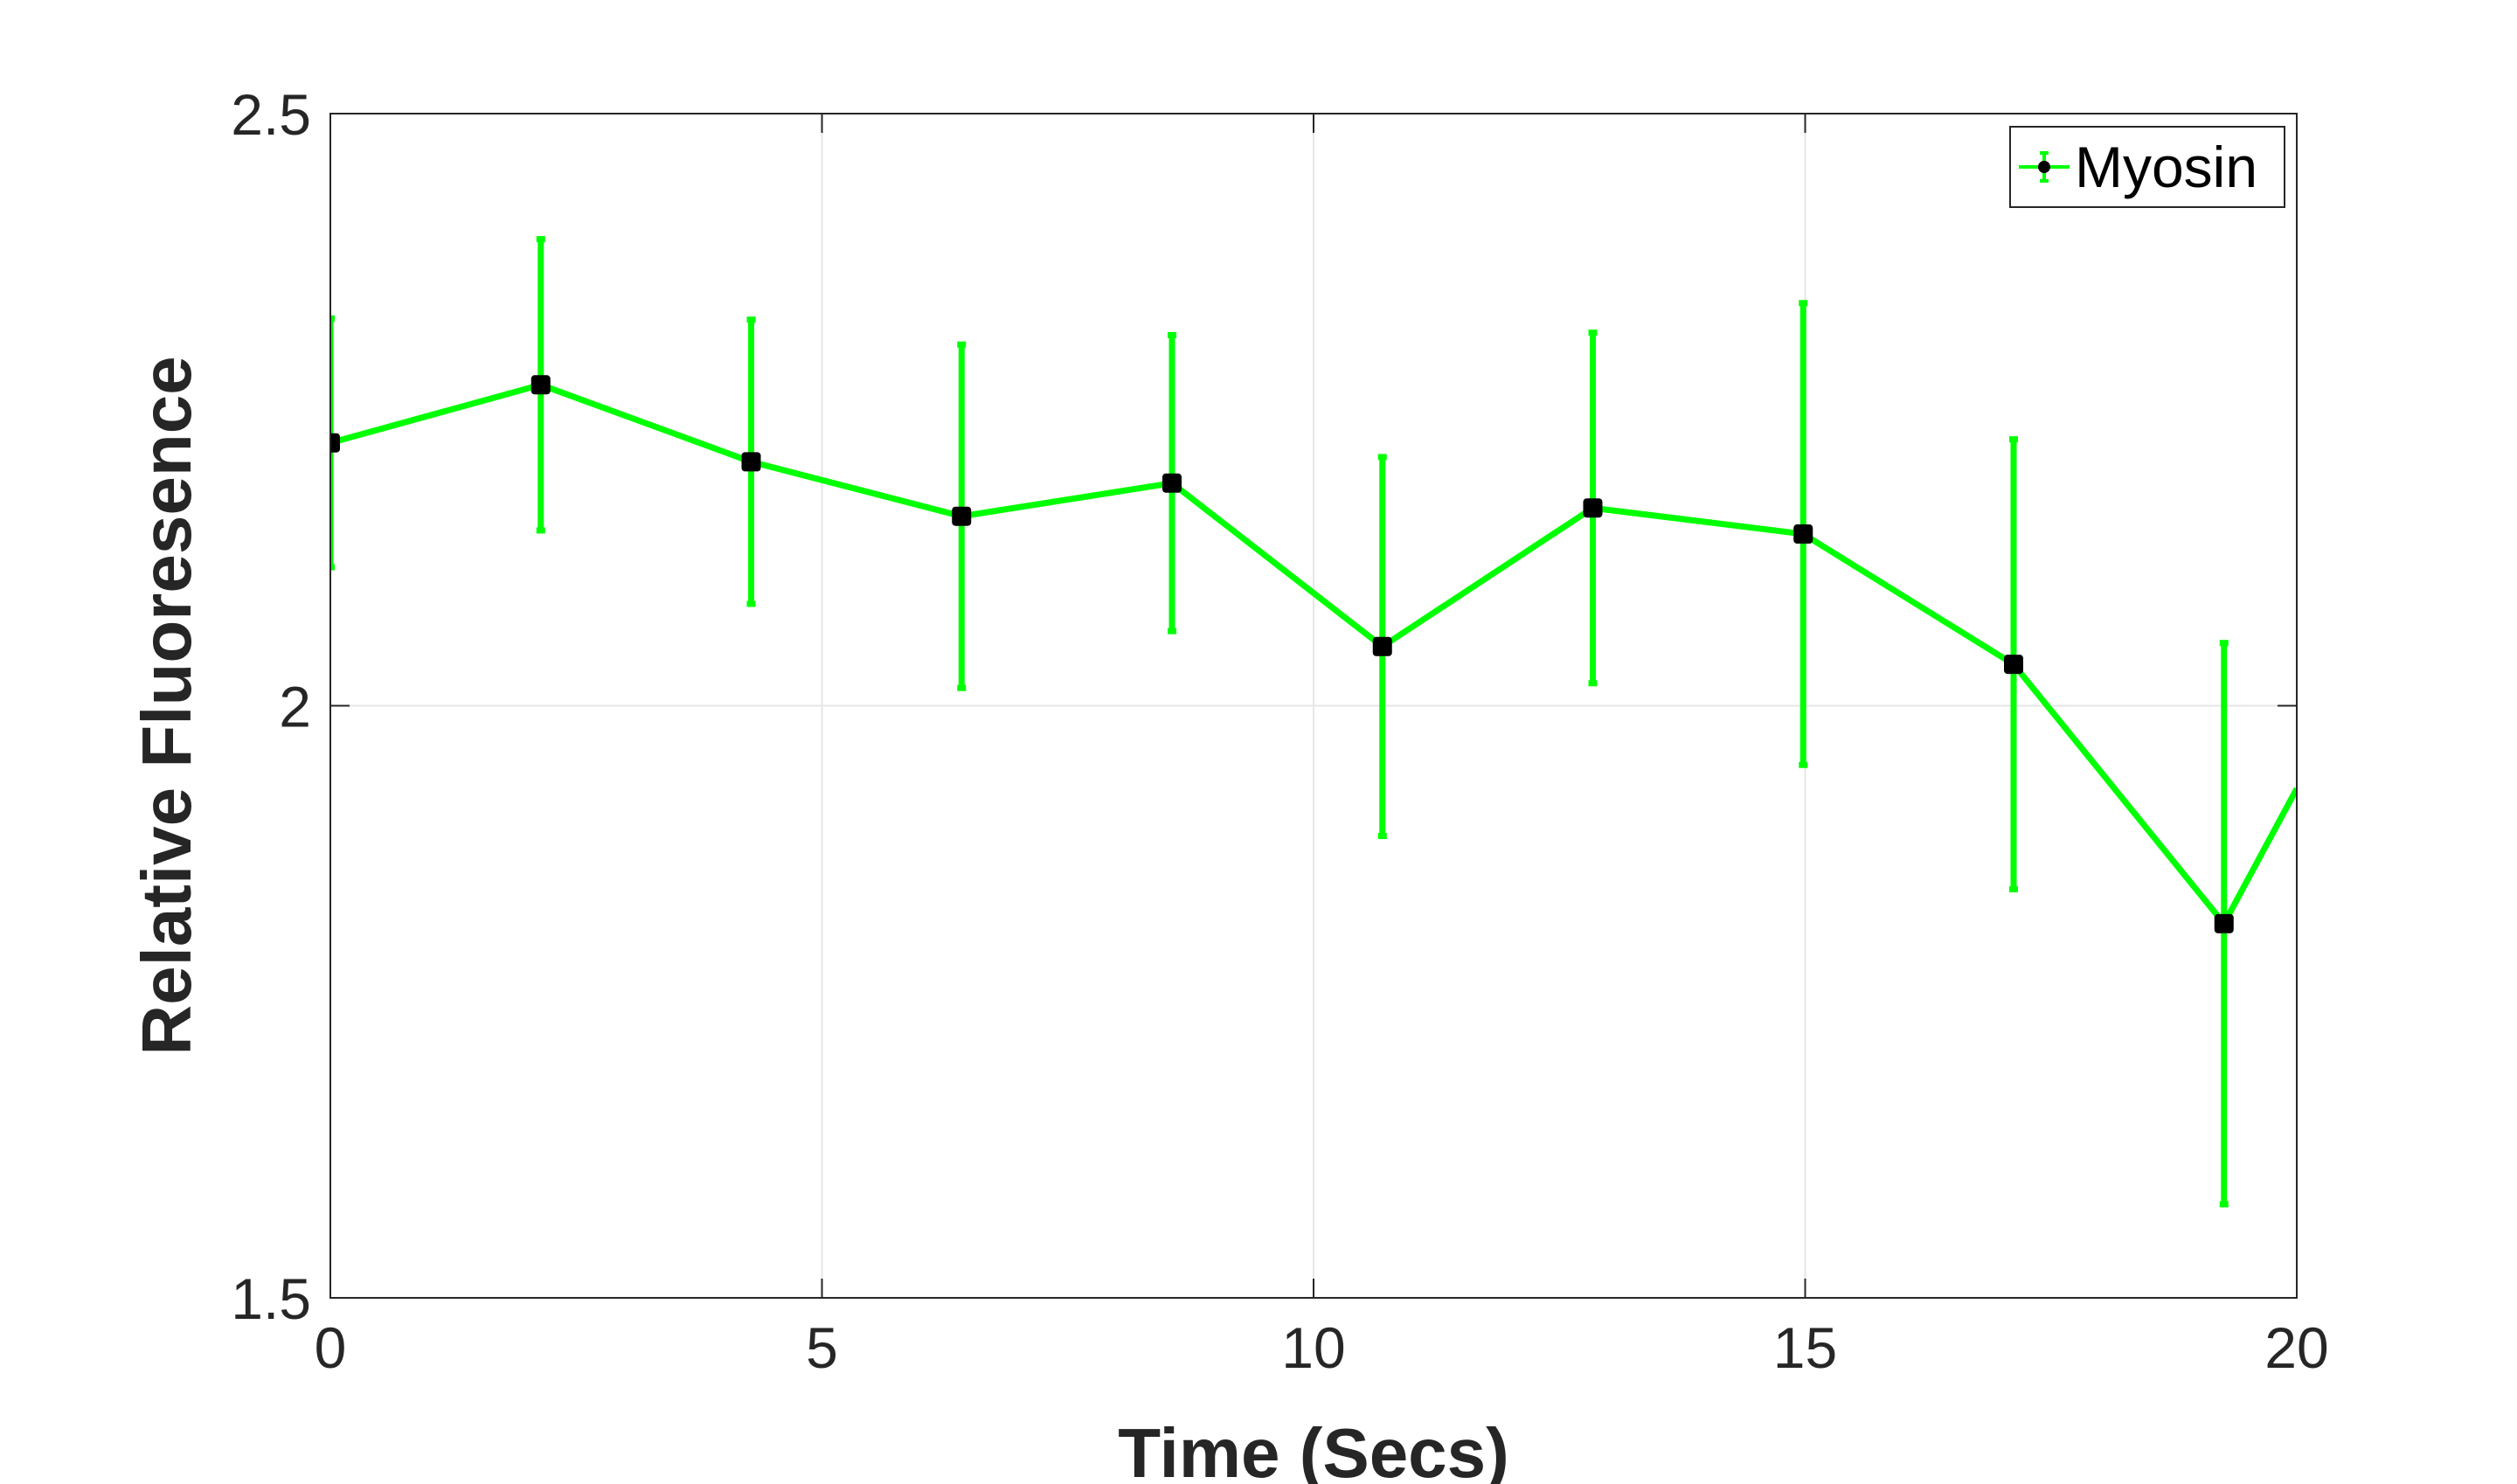 The width and height of the screenshot is (2517, 1484). What do you see at coordinates (295, 707) in the screenshot?
I see `y-tick-label: 2` at bounding box center [295, 707].